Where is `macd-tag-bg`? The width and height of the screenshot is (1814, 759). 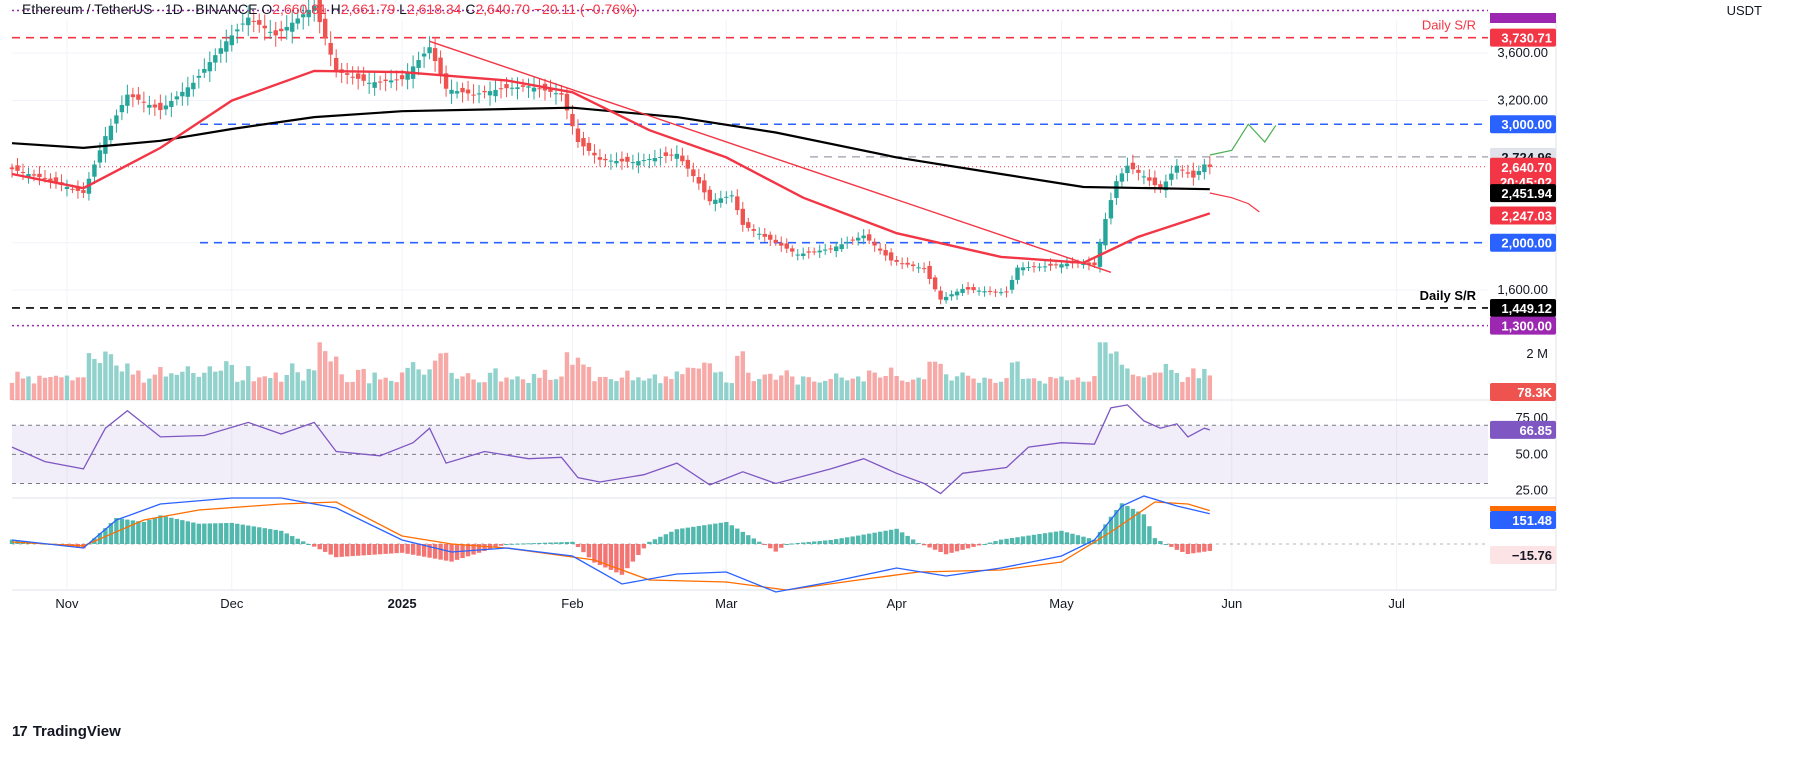
macd-tag-bg is located at coordinates (1523, 520).